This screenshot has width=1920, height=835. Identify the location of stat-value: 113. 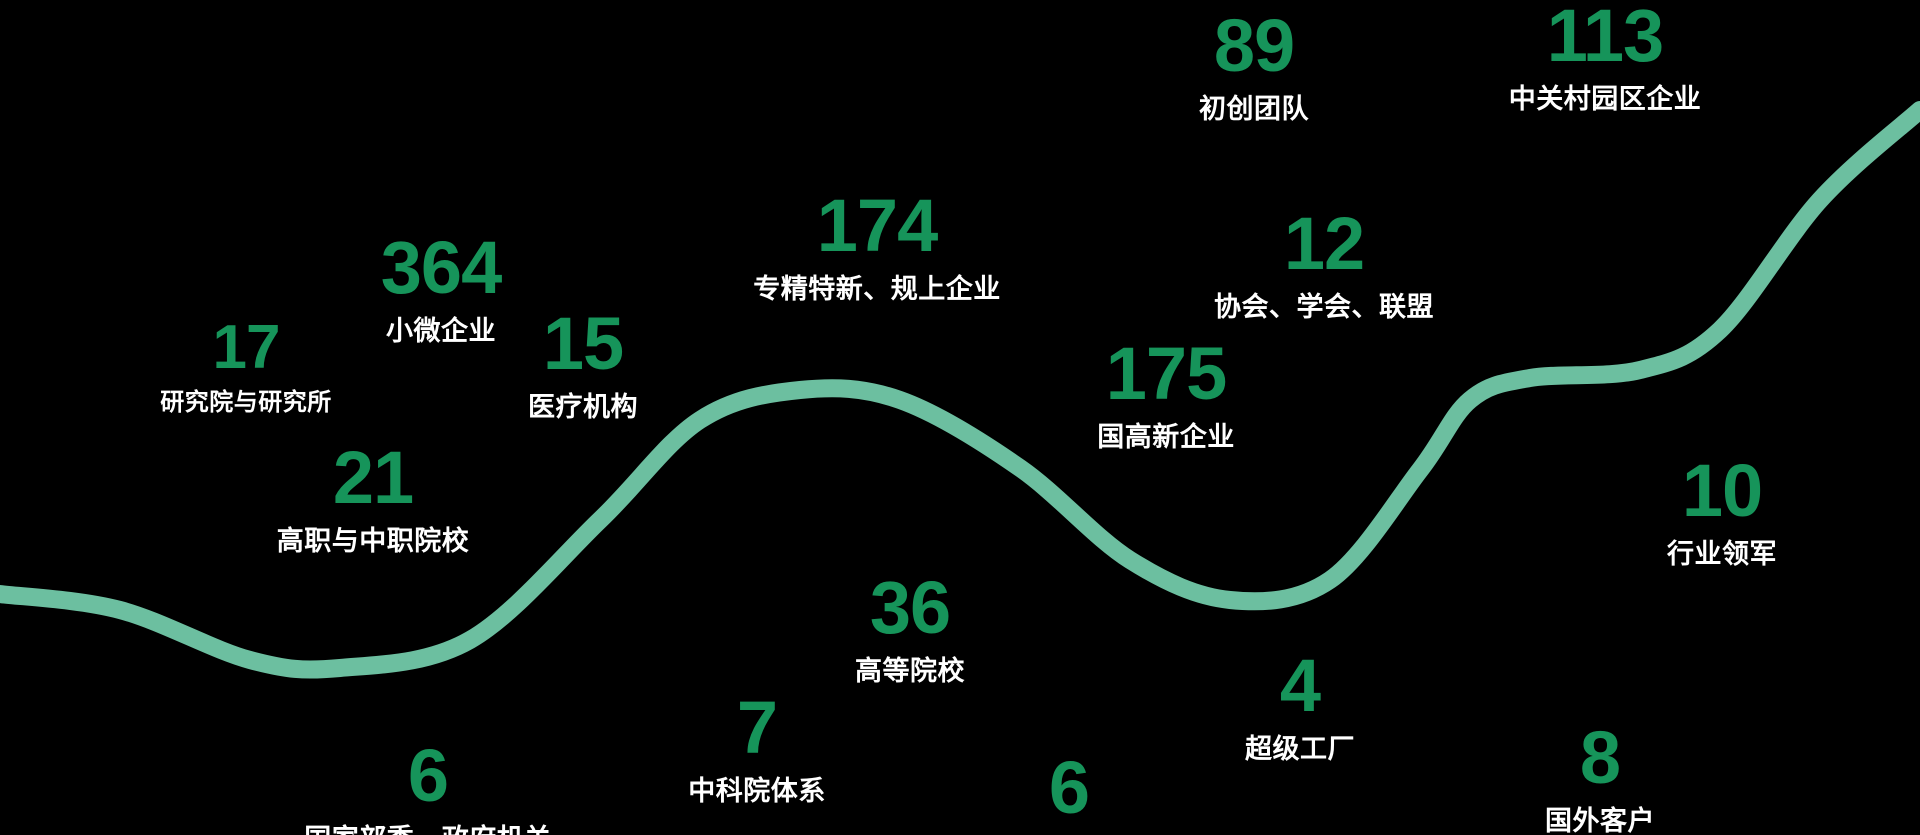
(1605, 38).